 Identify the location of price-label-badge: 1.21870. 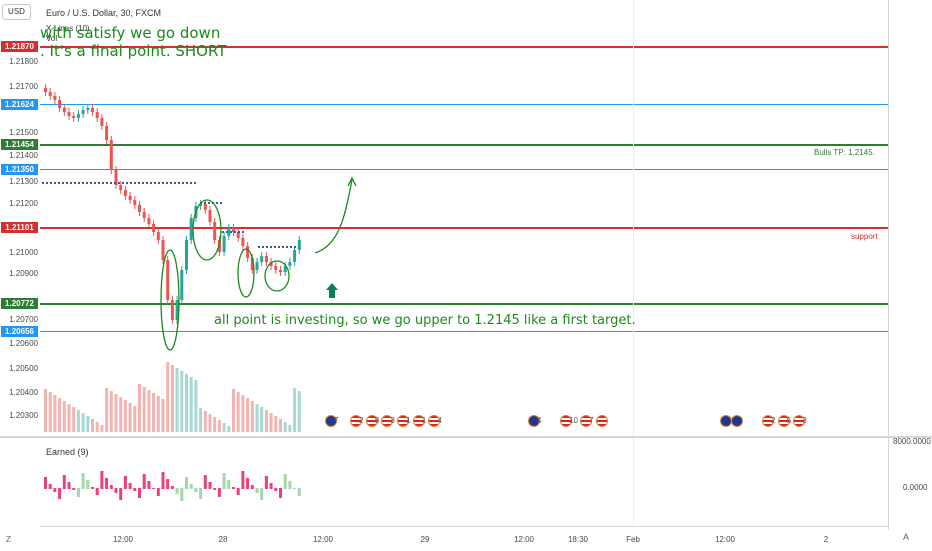
(19, 46).